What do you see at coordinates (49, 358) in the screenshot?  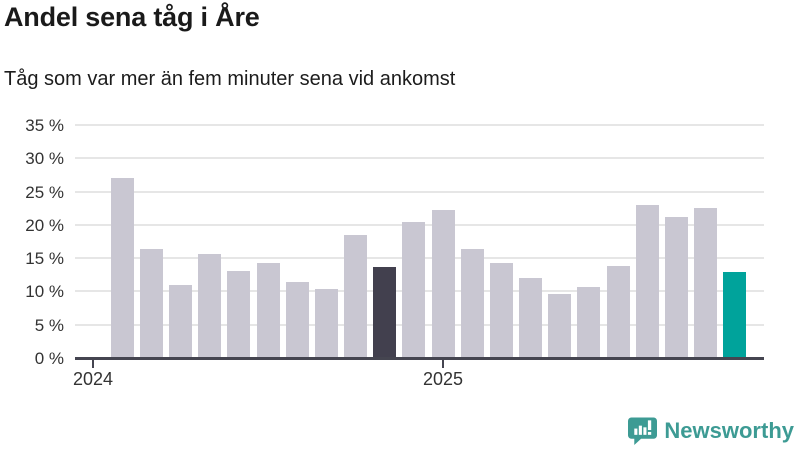 I see `y-axis-label-0: 0 %` at bounding box center [49, 358].